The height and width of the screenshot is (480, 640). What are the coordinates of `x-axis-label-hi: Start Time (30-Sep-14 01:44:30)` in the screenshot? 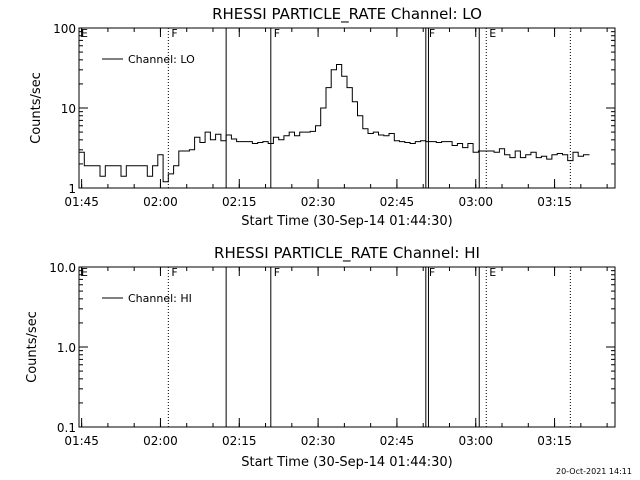 It's located at (346, 462).